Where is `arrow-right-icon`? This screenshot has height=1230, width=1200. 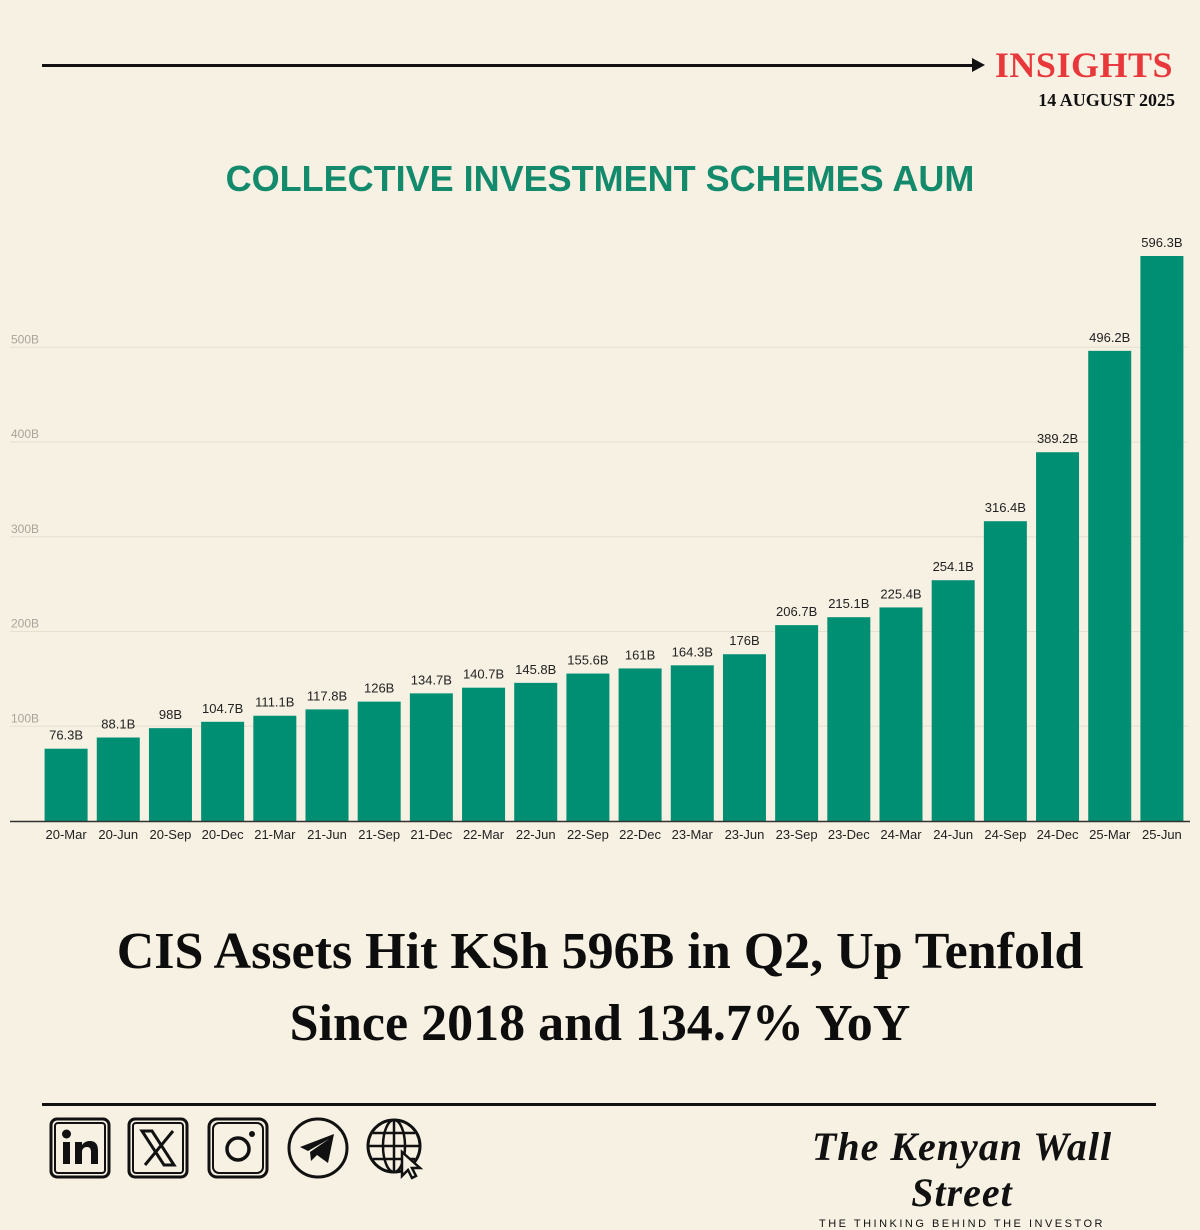 arrow-right-icon is located at coordinates (978, 65).